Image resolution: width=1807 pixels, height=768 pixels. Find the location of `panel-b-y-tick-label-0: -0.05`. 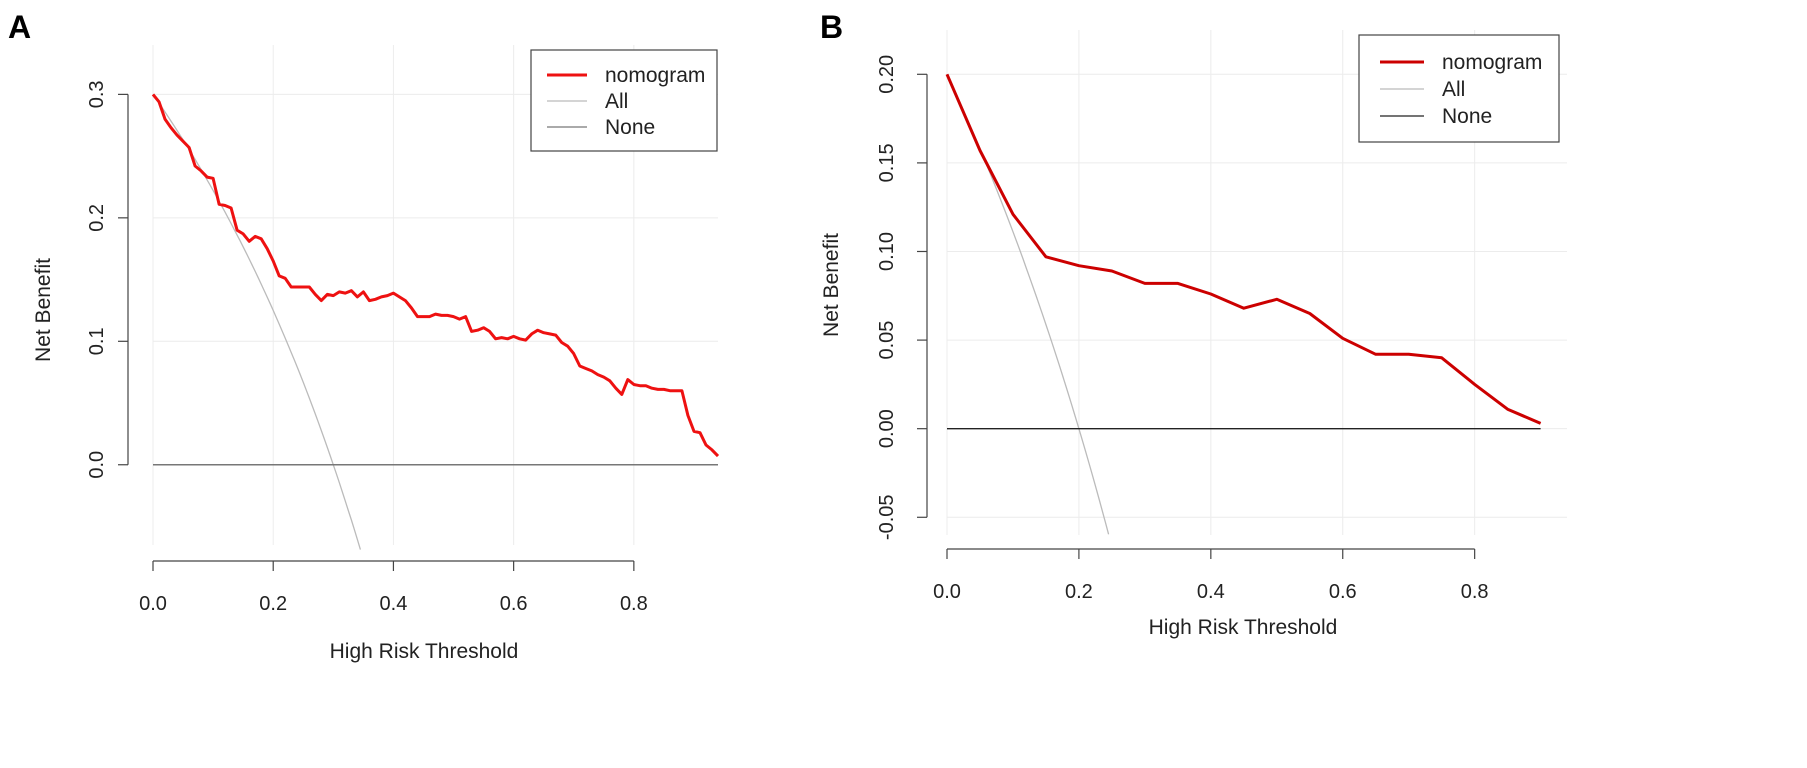

panel-b-y-tick-label-0: -0.05 is located at coordinates (887, 517).